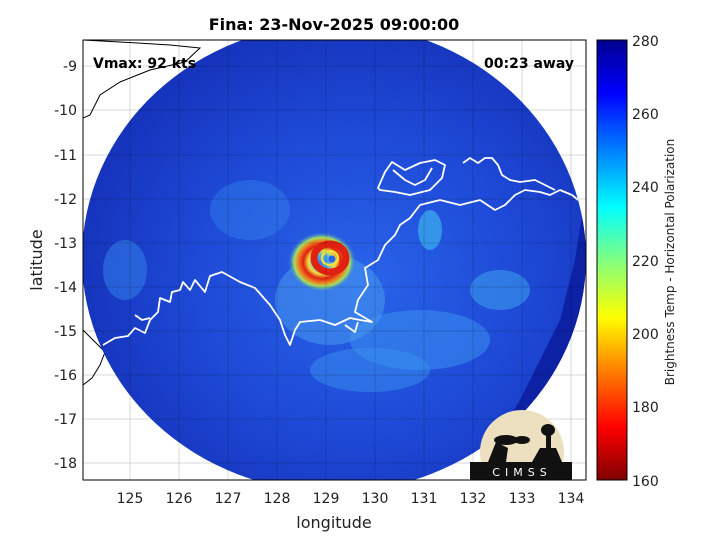 The height and width of the screenshot is (540, 720). Describe the element at coordinates (612, 260) in the screenshot. I see `colorbar-gradient` at that location.